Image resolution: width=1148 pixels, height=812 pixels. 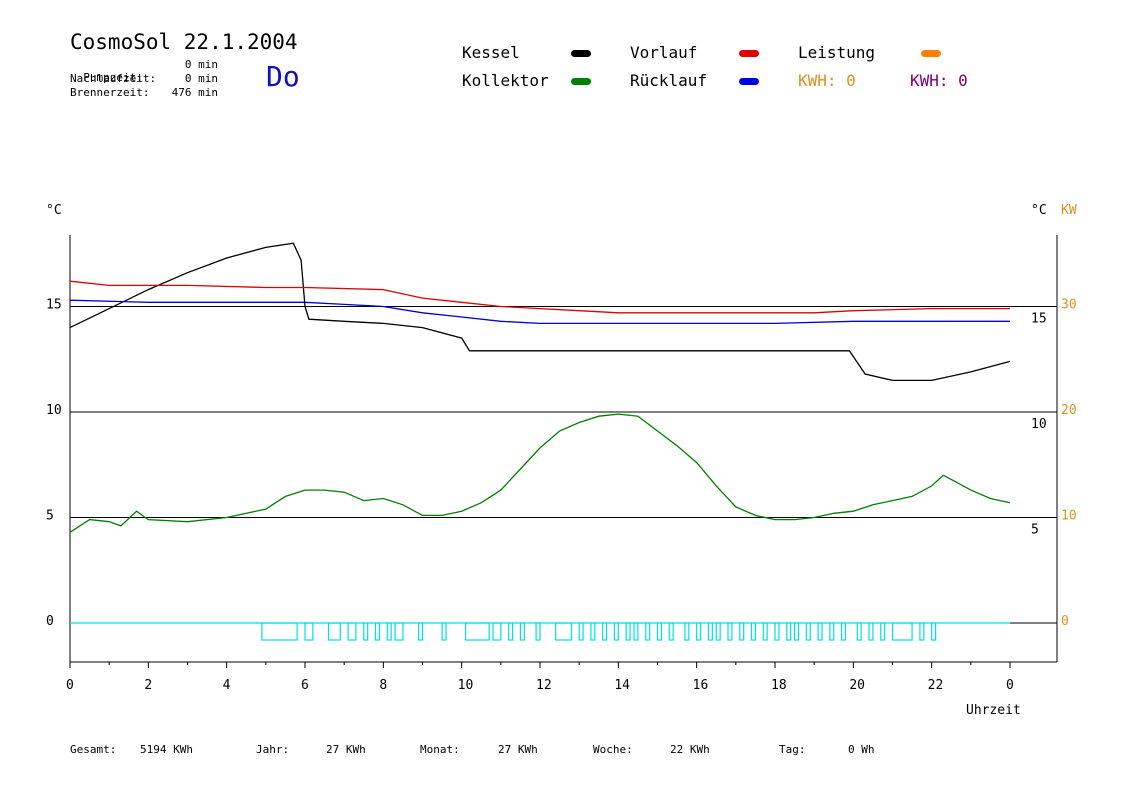 I want to click on x-tick-label: 12, so click(x=544, y=685).